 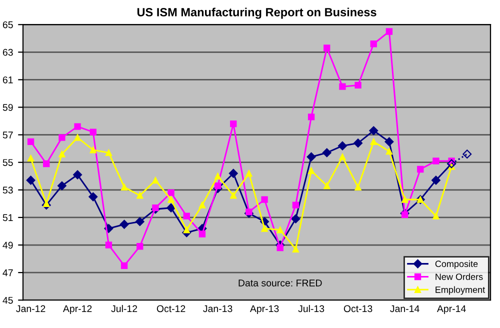 I want to click on y-tick-label: 61, so click(x=7, y=80).